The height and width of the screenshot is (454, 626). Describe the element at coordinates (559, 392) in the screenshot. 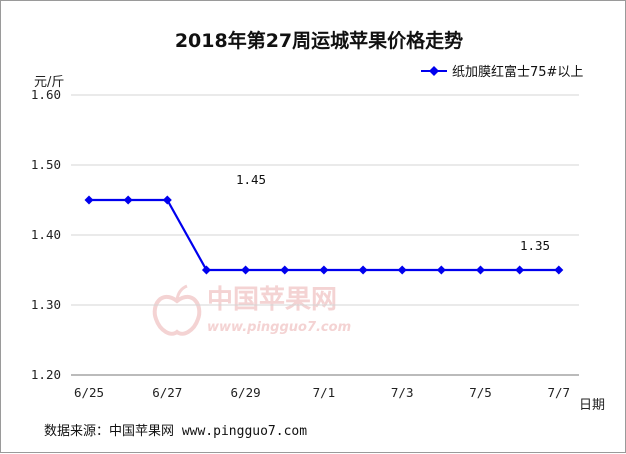

I see `x-tick-label: 7/7` at that location.